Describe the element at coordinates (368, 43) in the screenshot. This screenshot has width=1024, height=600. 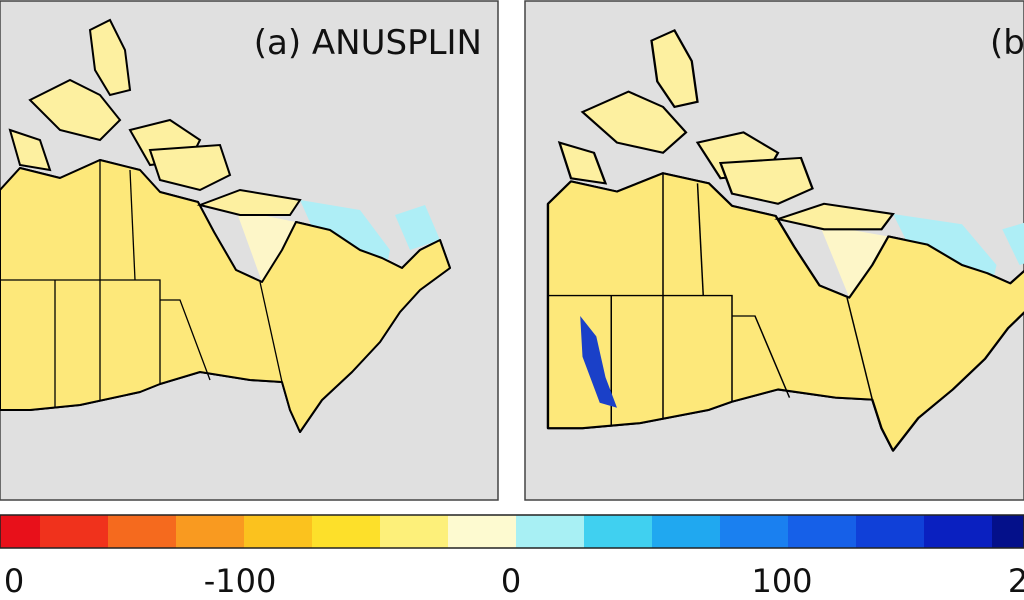
I see `panel-label: (a) ANUSPLIN` at that location.